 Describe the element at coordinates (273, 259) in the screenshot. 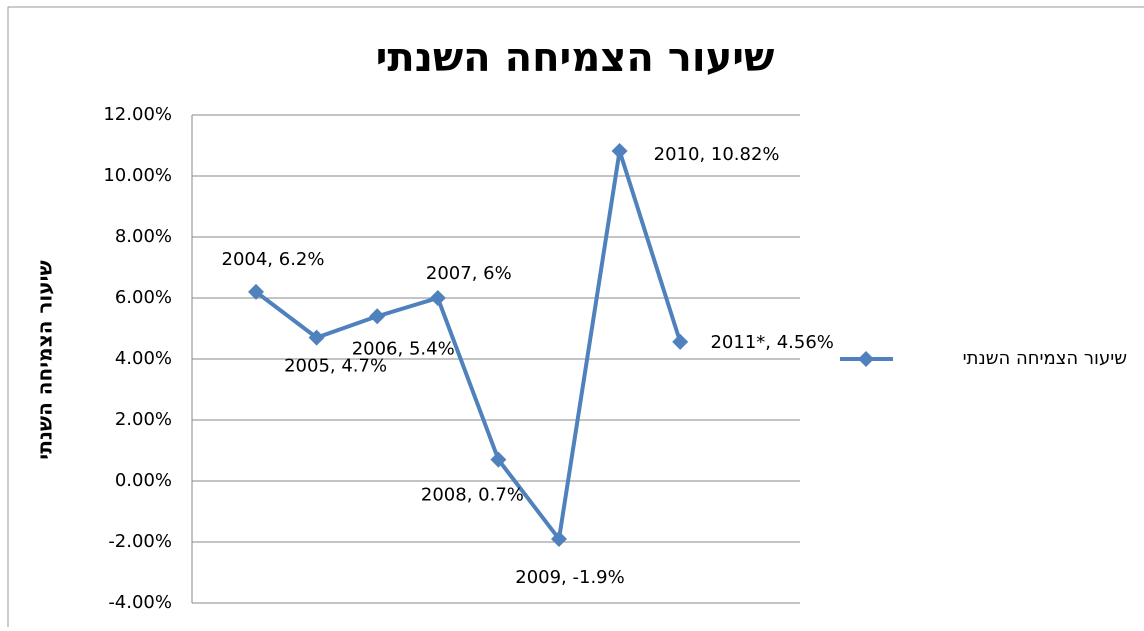

I see `data-label: 2004, 6.2%` at that location.